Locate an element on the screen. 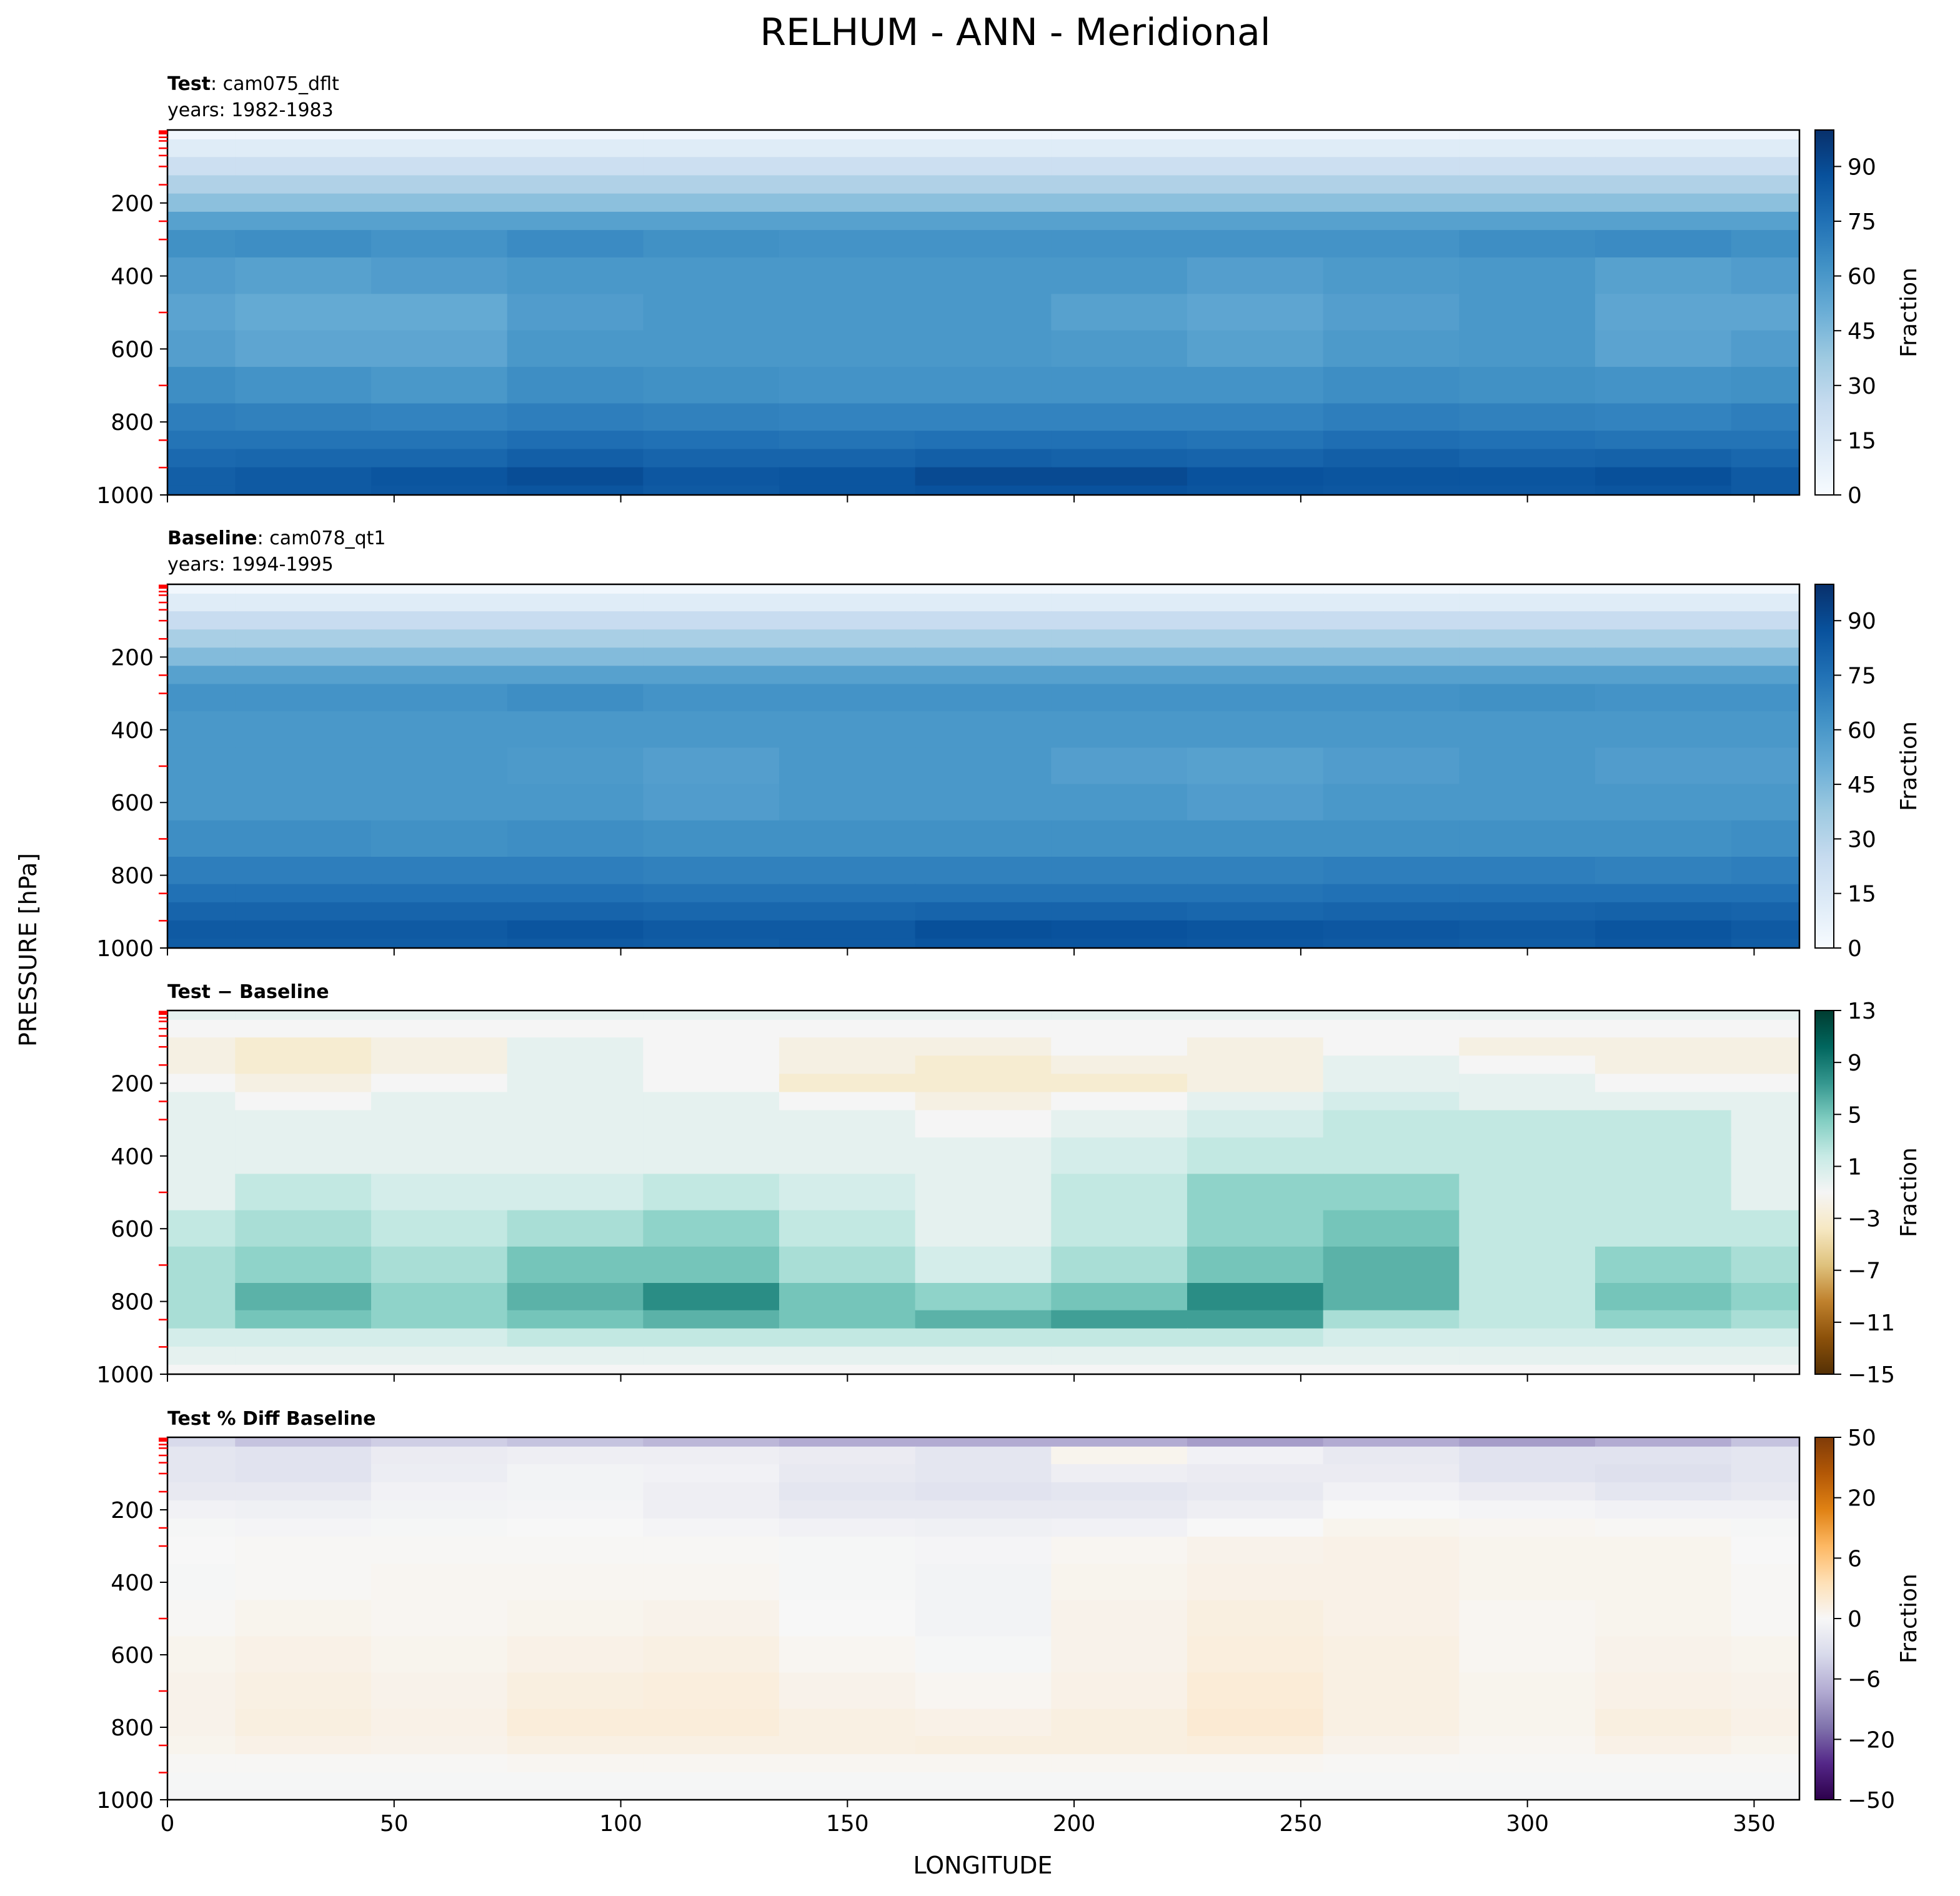 Image resolution: width=1960 pixels, height=1896 pixels. colorbar-tick-label: 5 is located at coordinates (1855, 1115).